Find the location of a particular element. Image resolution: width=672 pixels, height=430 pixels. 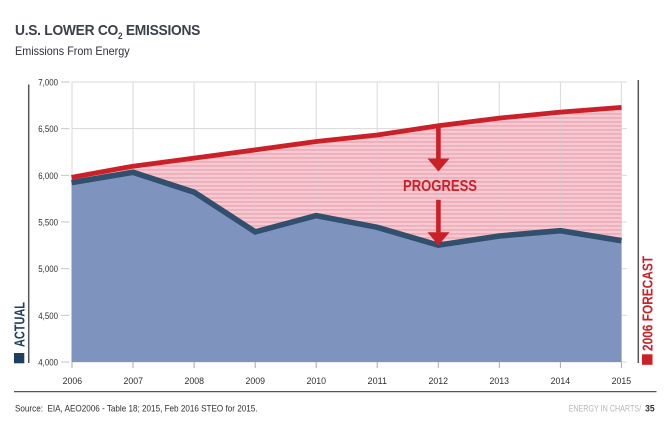

svg-text: 5,000 is located at coordinates (48, 269).